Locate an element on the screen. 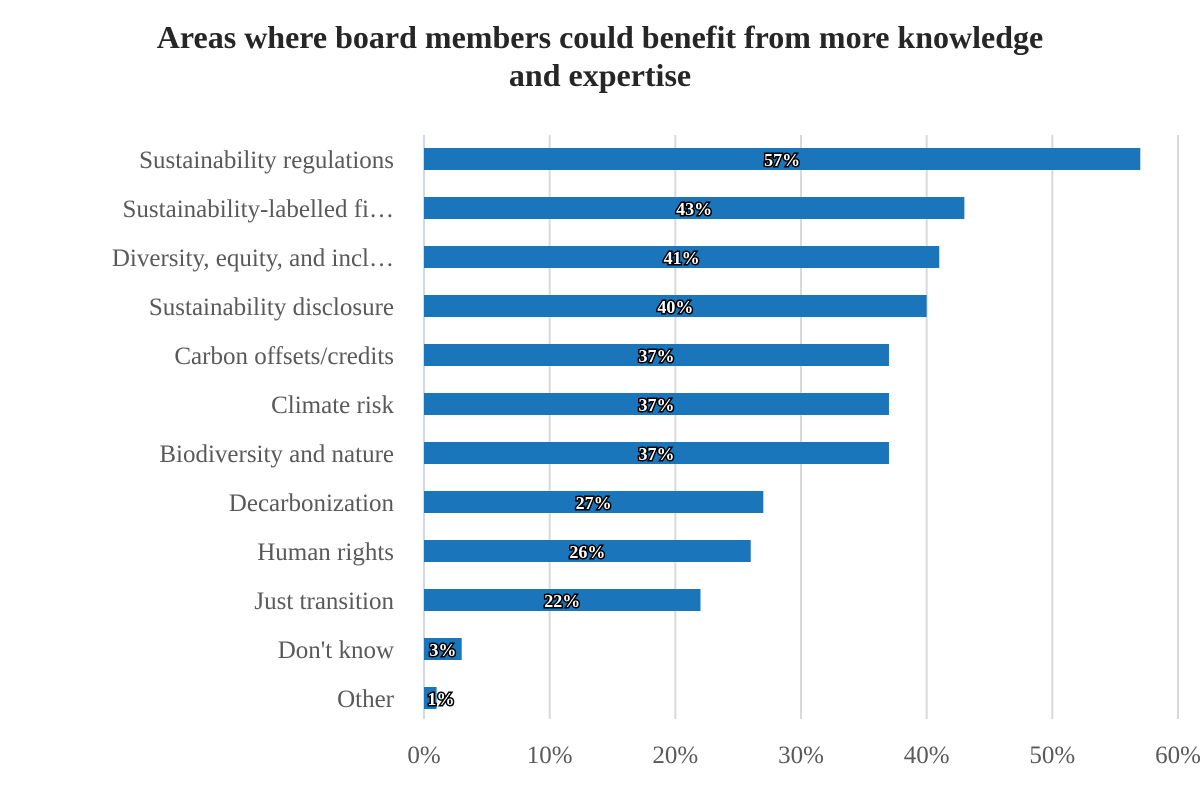 The image size is (1200, 800). category-label: Other is located at coordinates (366, 699).